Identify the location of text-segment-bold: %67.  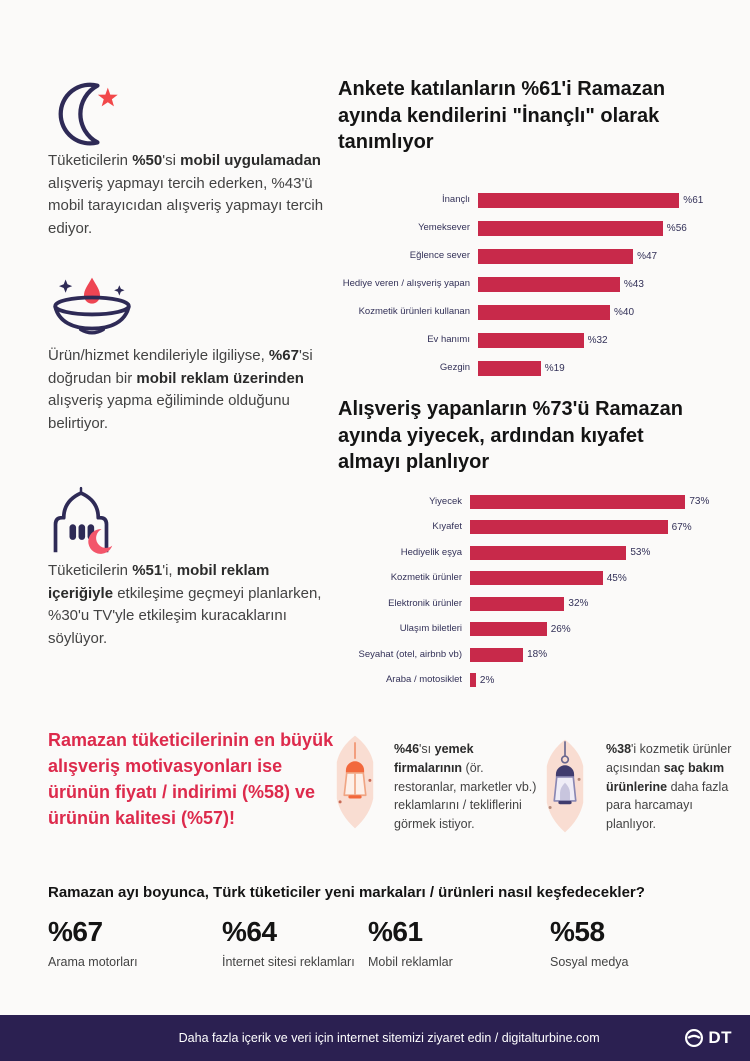
(283, 355).